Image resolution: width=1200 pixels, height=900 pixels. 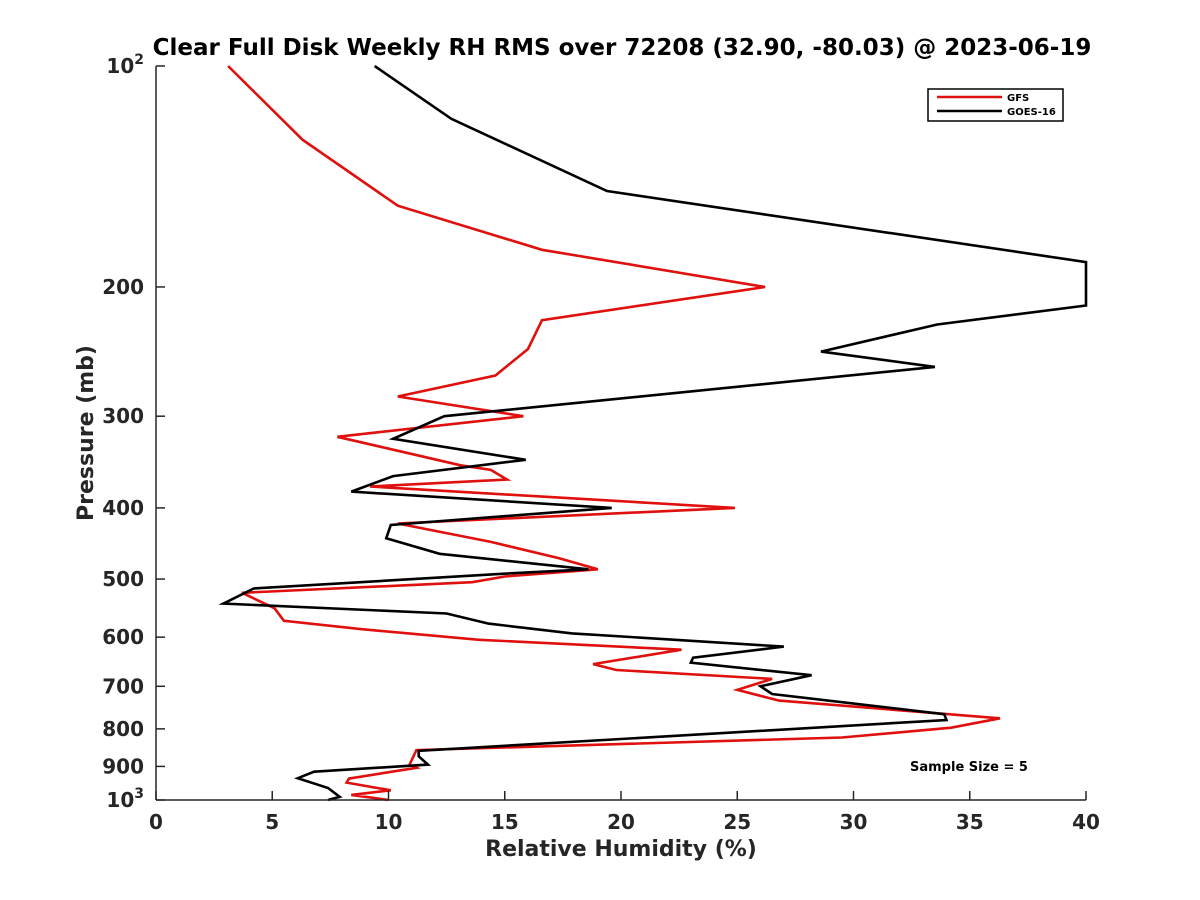 I want to click on x-tick-label: 5, so click(x=272, y=822).